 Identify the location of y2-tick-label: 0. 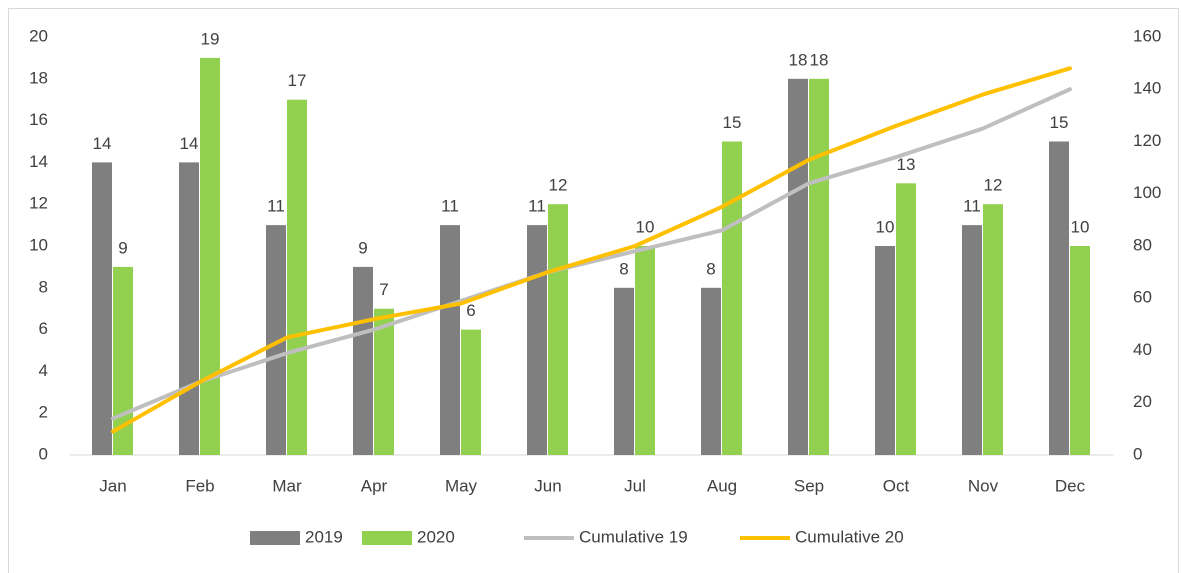
(1137, 453).